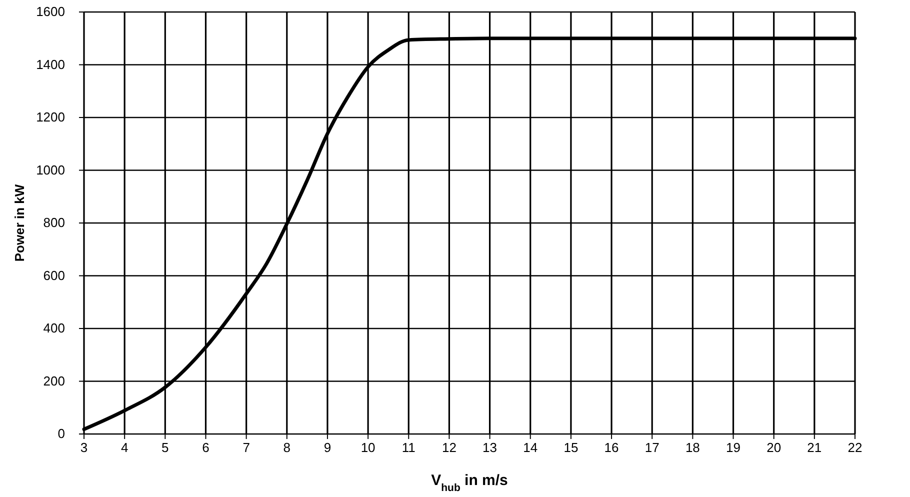  I want to click on x-tick-label: 17, so click(652, 448).